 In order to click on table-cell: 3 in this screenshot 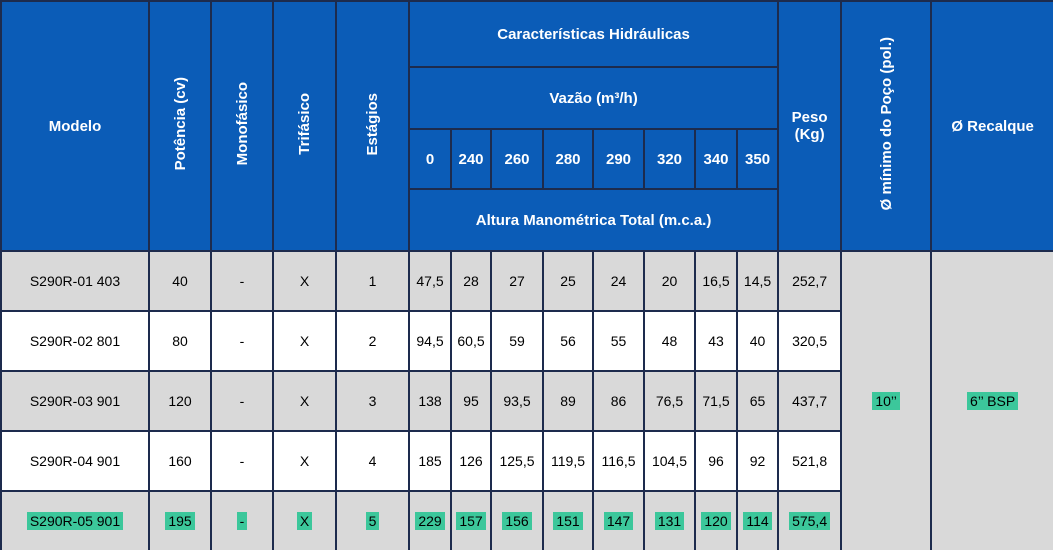, I will do `click(372, 401)`.